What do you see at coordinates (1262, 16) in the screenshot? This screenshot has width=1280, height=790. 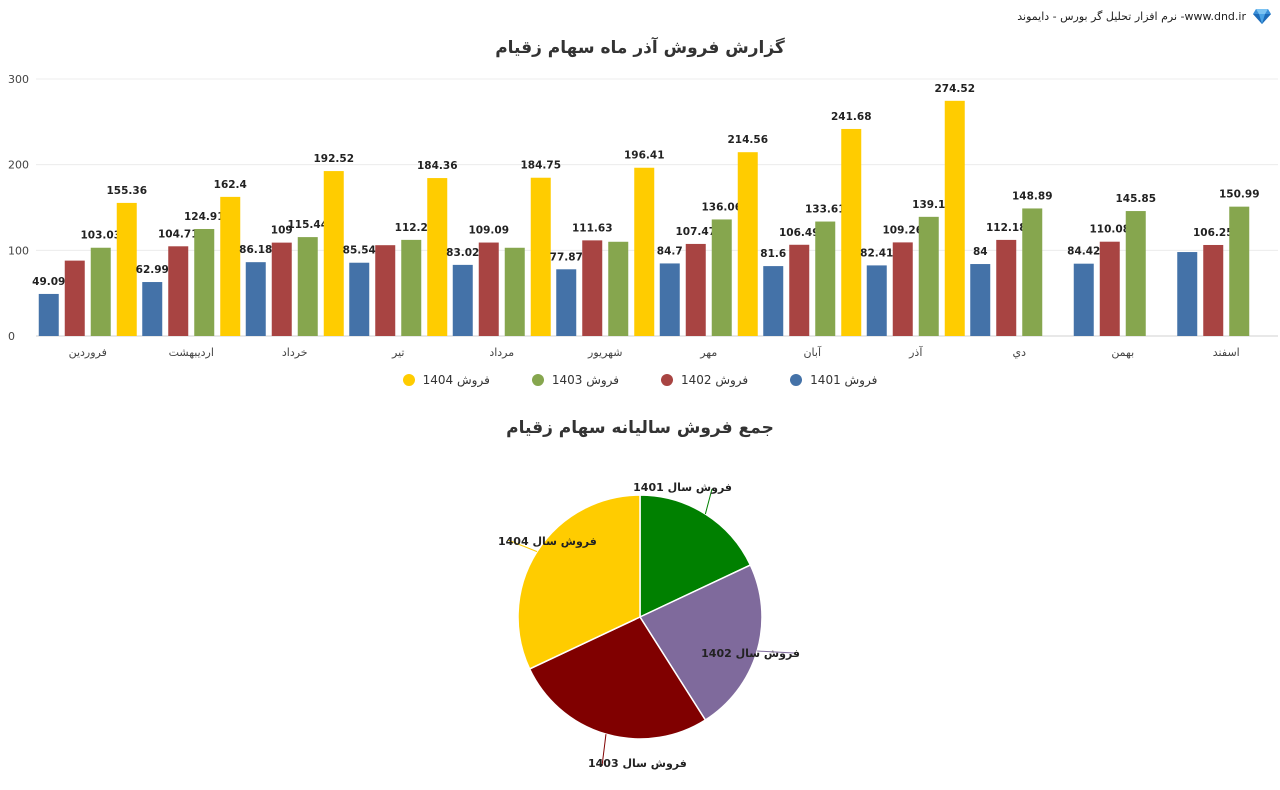 I see `diamond-icon` at bounding box center [1262, 16].